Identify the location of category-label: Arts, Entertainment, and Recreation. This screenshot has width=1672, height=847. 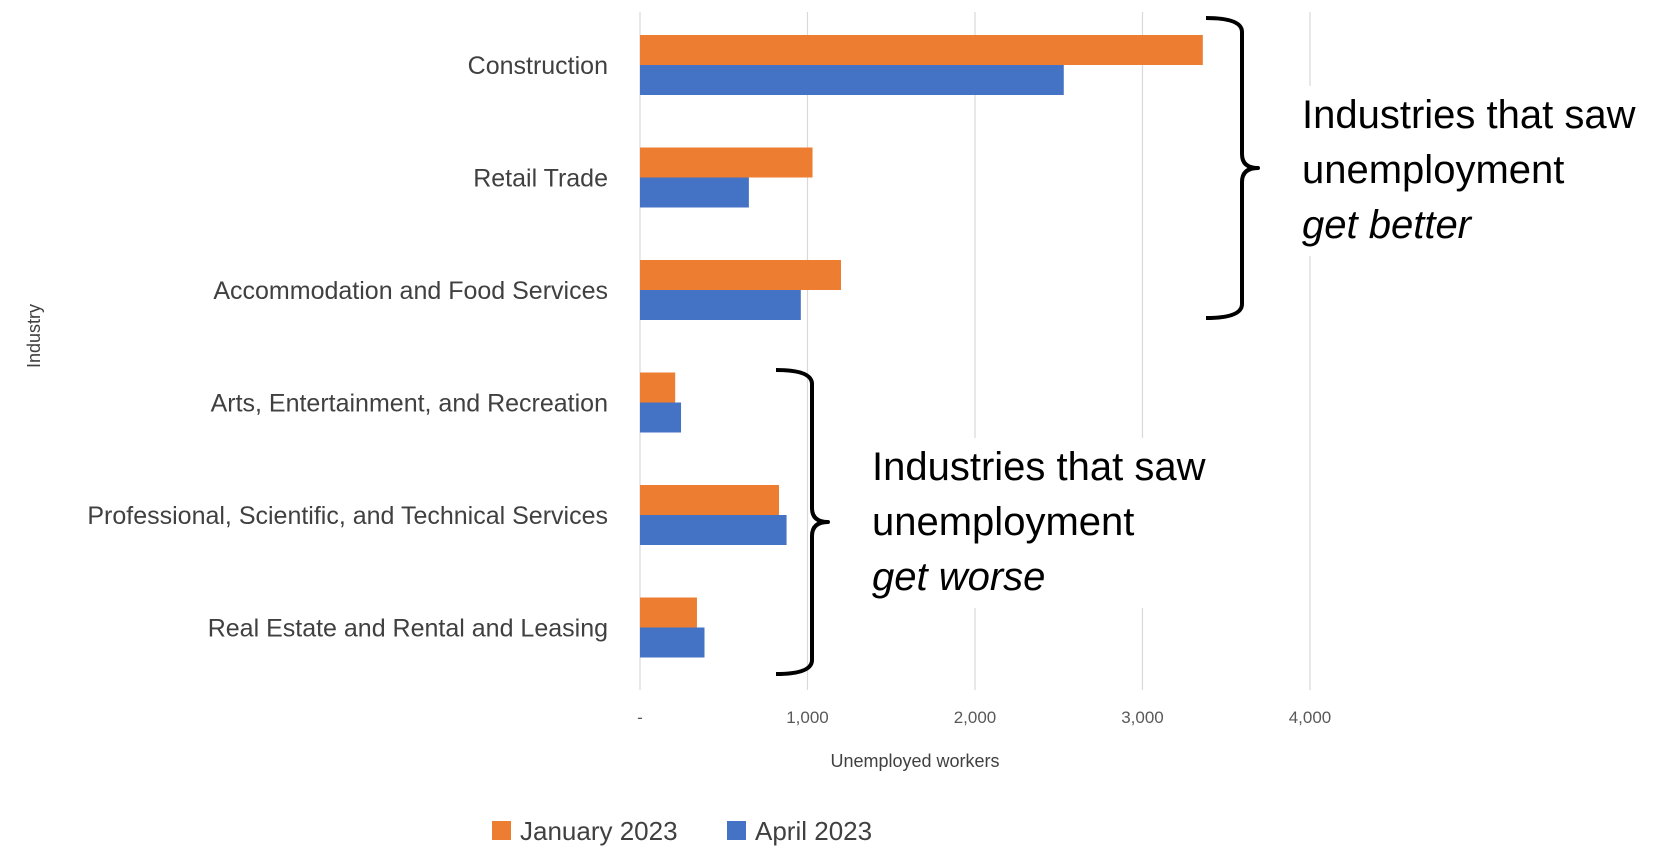
(409, 404).